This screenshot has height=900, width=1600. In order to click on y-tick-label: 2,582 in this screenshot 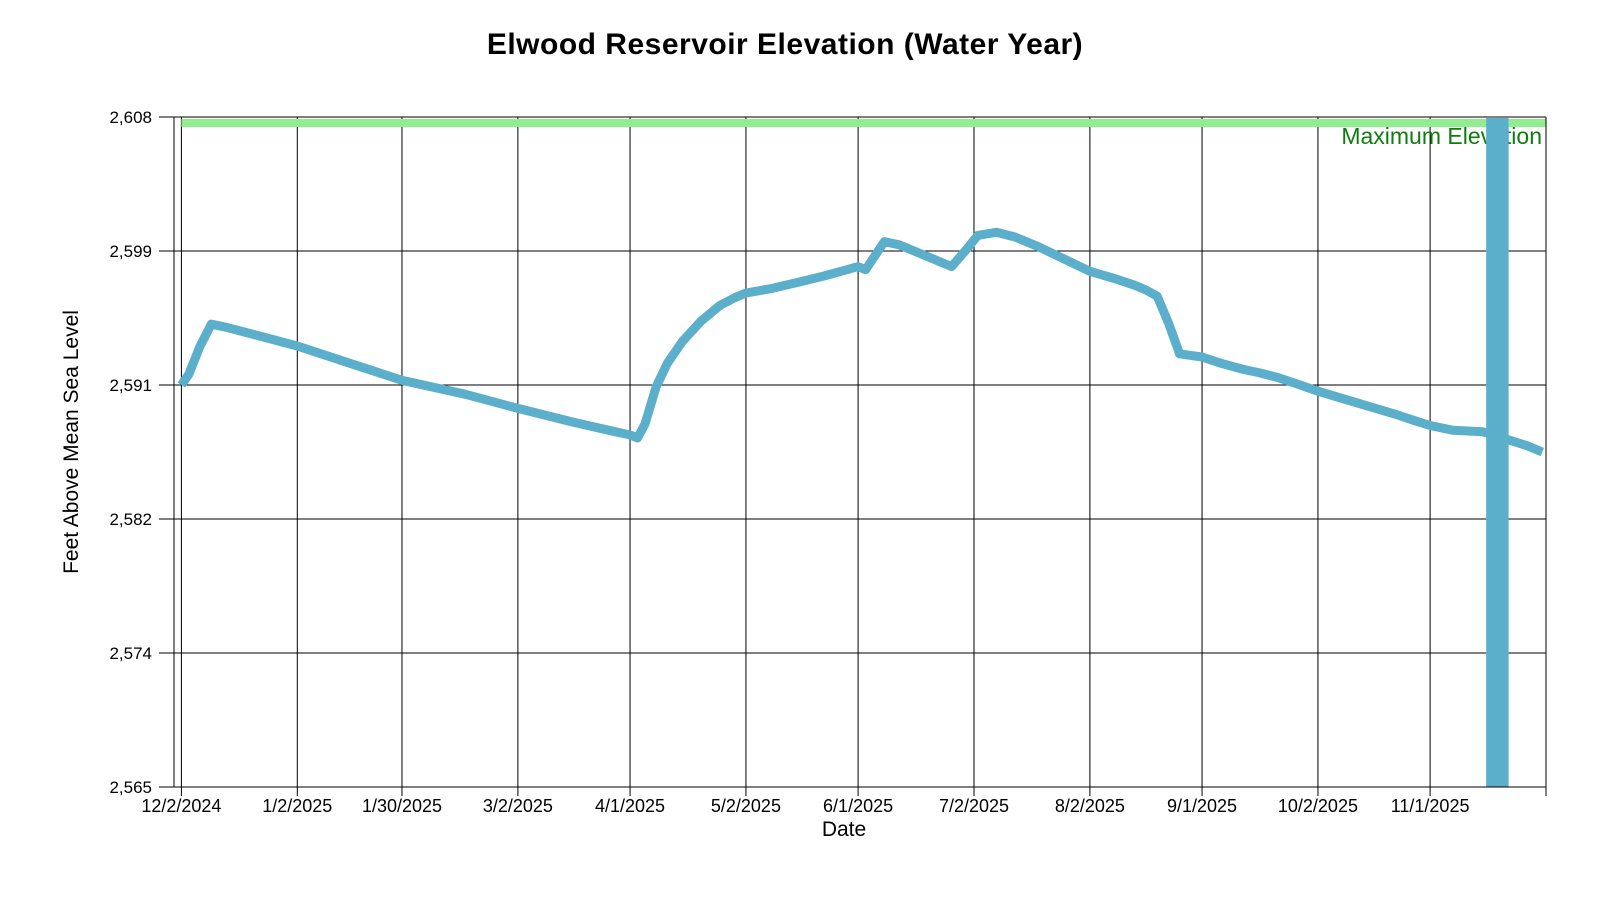, I will do `click(130, 519)`.